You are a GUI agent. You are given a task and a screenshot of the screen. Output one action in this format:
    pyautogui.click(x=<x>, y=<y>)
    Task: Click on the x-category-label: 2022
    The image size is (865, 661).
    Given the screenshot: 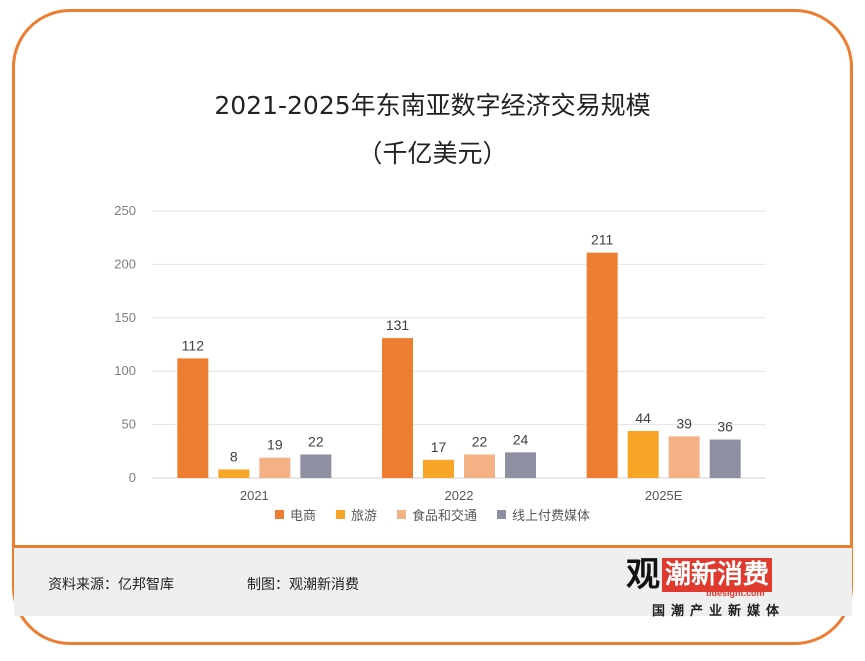 What is the action you would take?
    pyautogui.click(x=459, y=495)
    